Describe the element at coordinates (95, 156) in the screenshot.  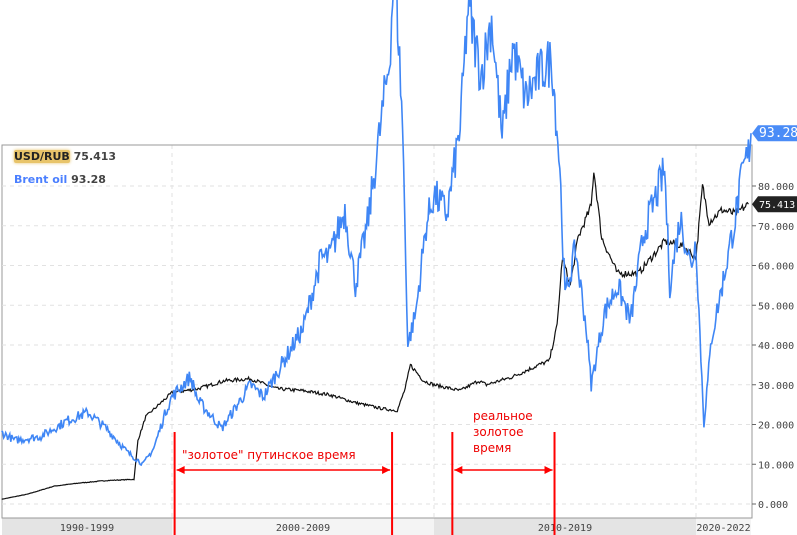
I see `legend-usd-value: 75.413` at that location.